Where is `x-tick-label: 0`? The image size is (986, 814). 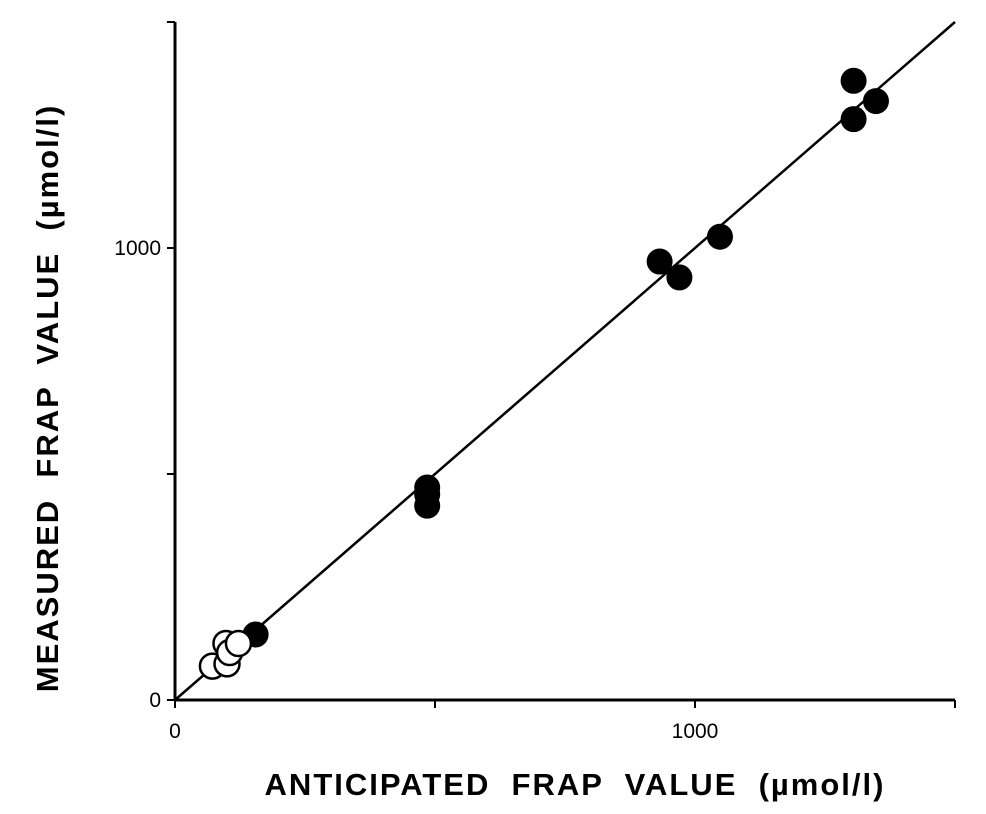
x-tick-label: 0 is located at coordinates (175, 731).